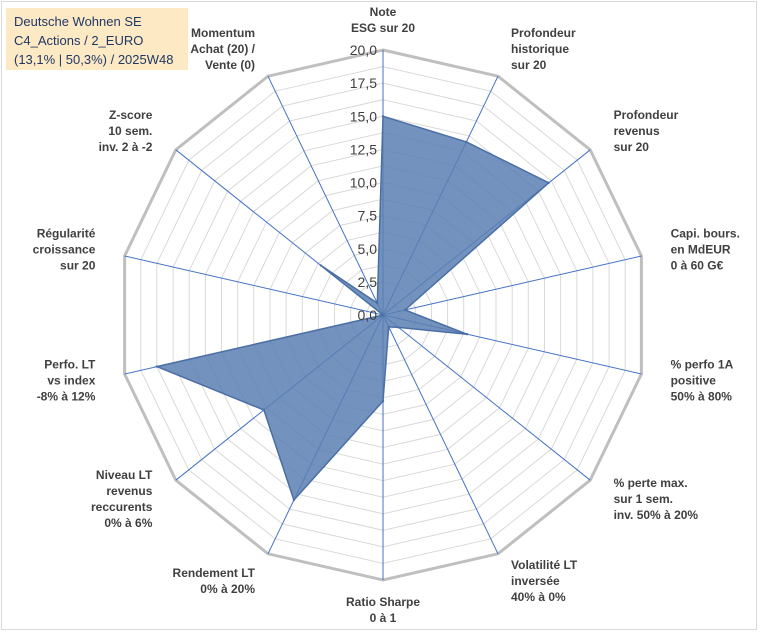  I want to click on radar-tick-labels: 0,0 2,5 5,0 7,5 10,0 12,5 15,0 17,5 20,0, so click(363, 182).